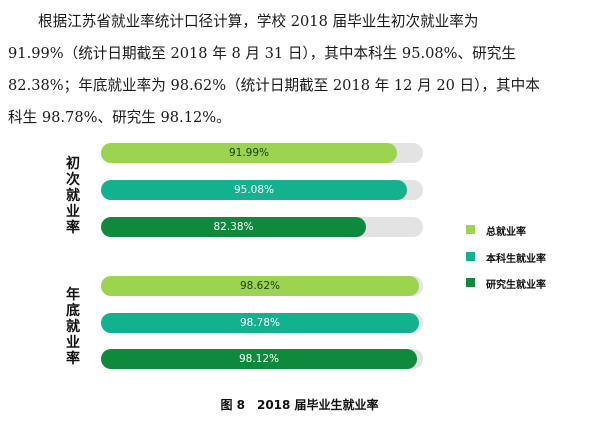 This screenshot has height=424, width=599. I want to click on bar-track: 82.38%, so click(262, 227).